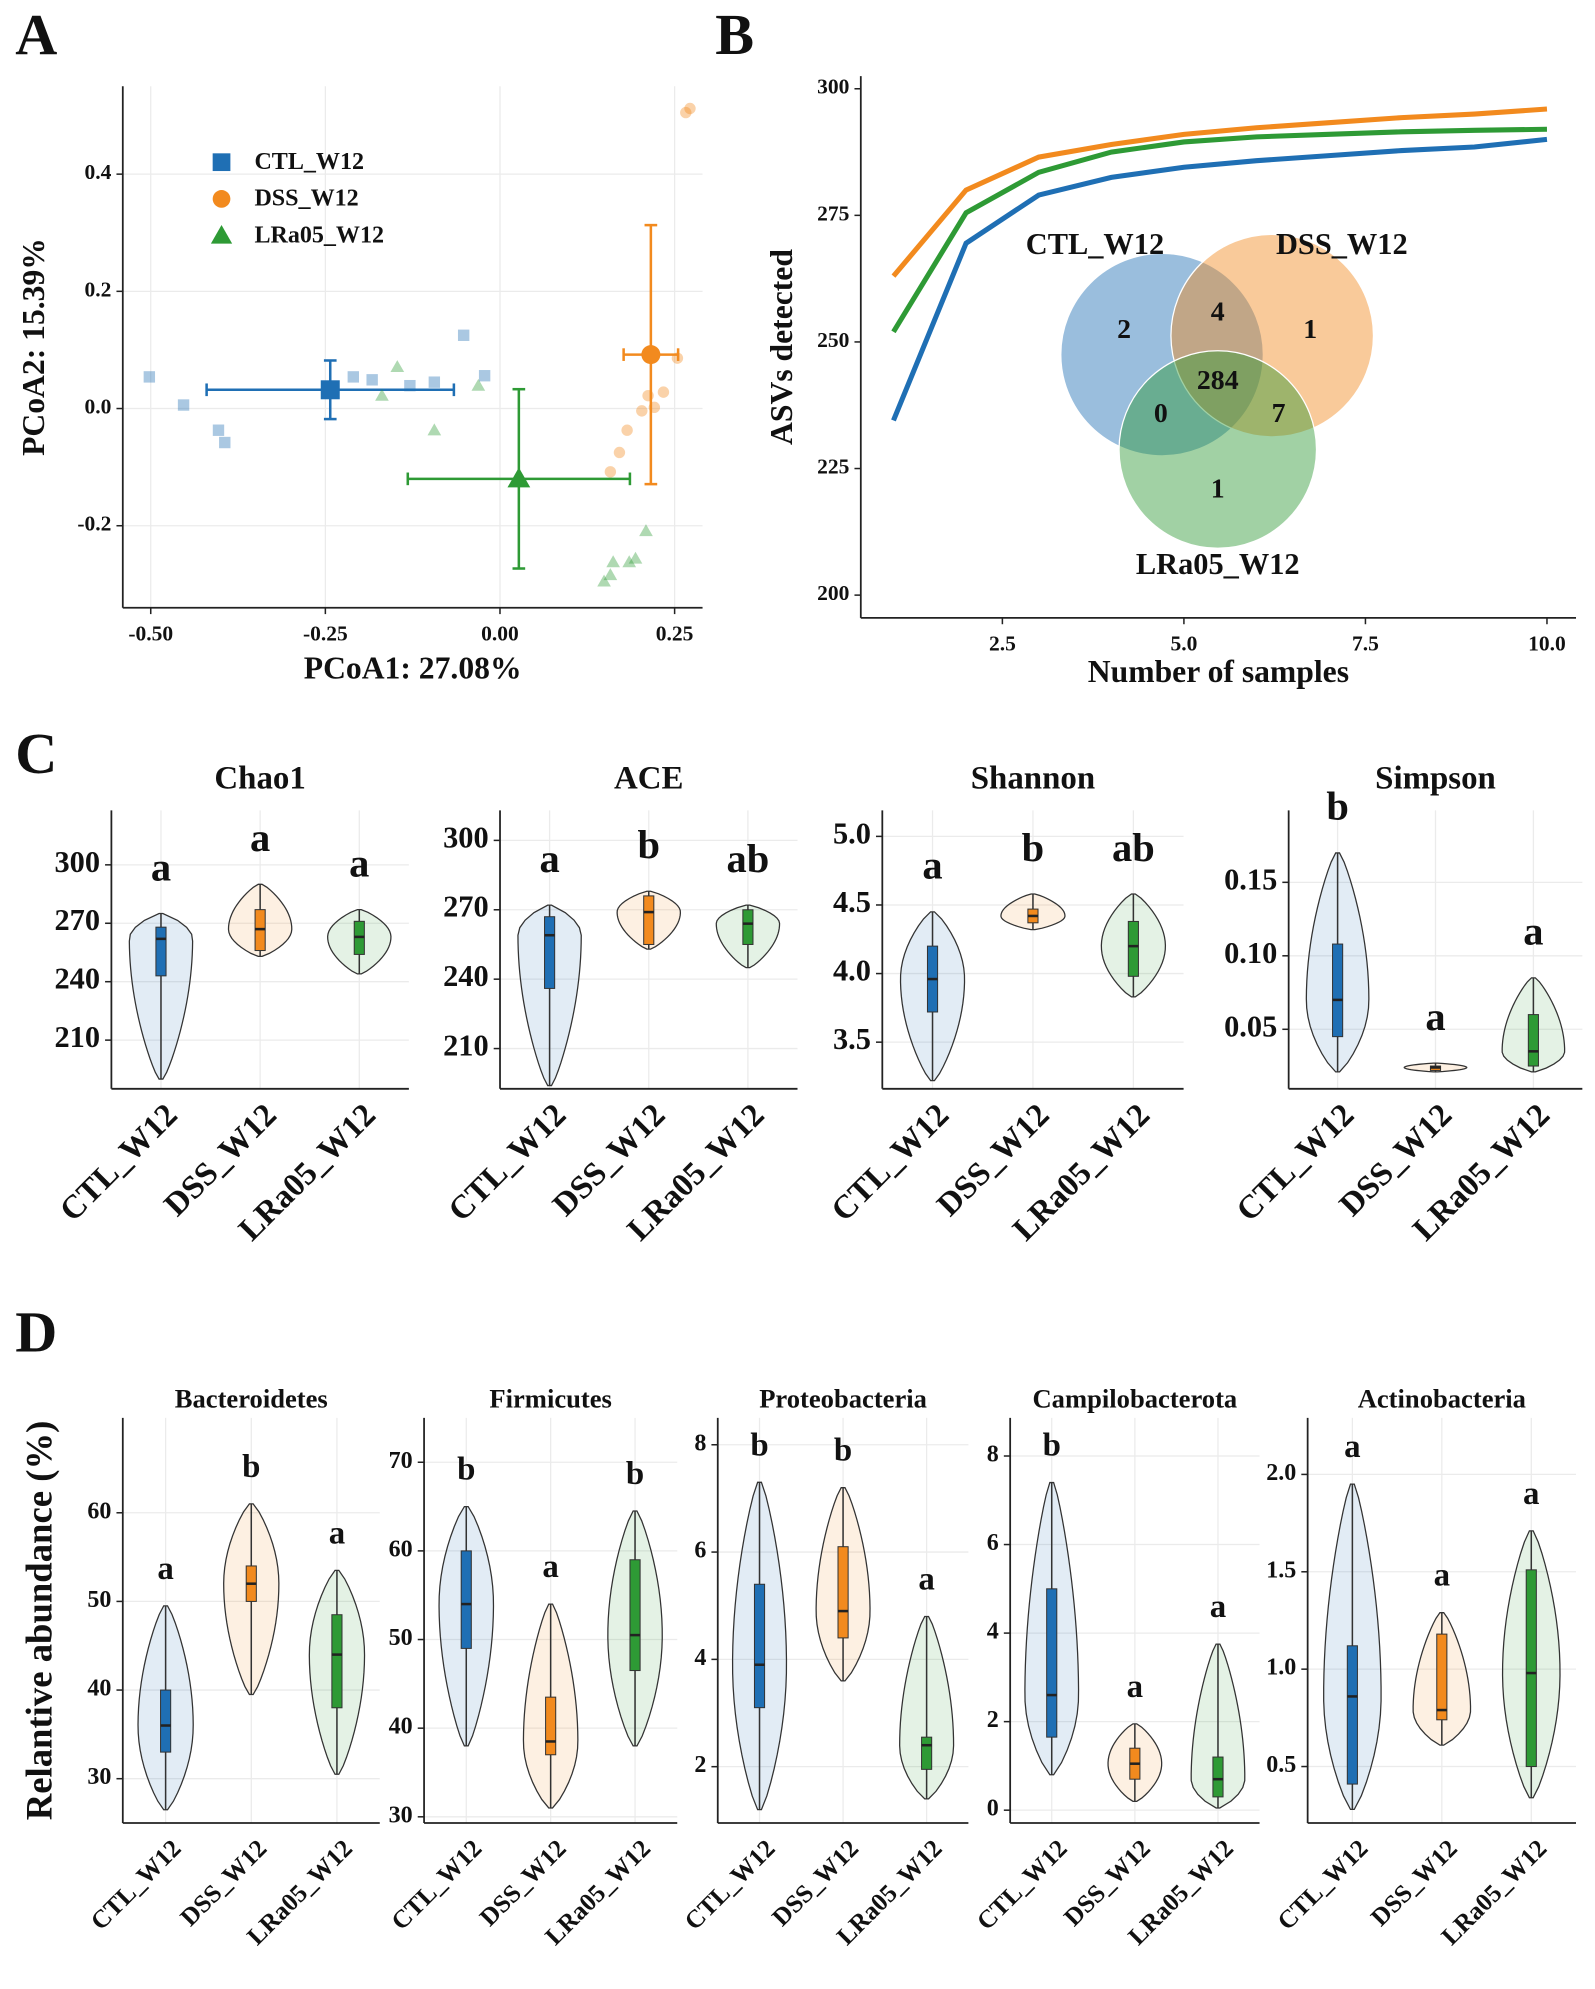  What do you see at coordinates (1442, 1399) in the screenshot?
I see `subplot-title: Actinobacteria` at bounding box center [1442, 1399].